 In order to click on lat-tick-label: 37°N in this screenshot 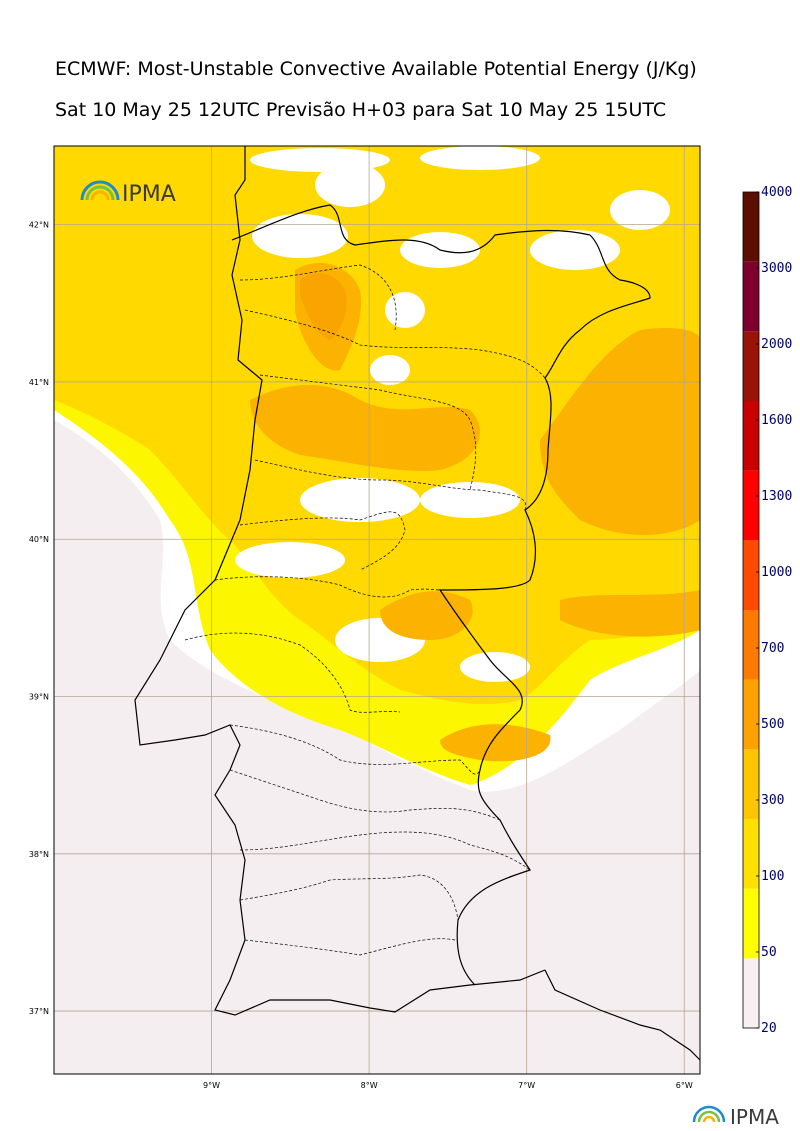, I will do `click(39, 1011)`.